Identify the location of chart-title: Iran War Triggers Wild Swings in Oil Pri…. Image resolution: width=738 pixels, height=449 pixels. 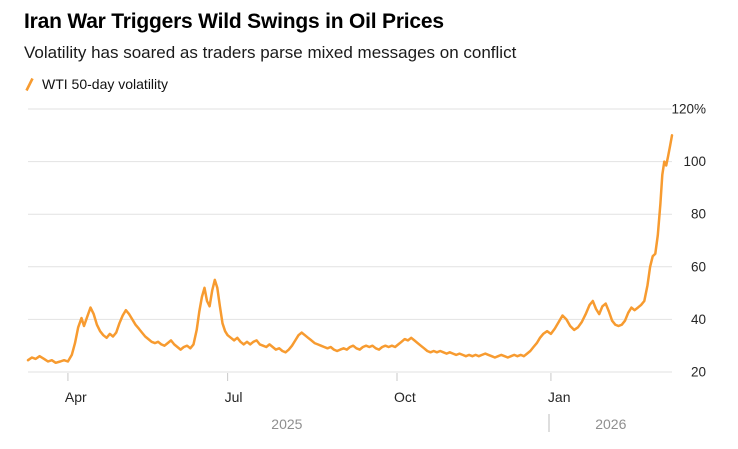
(234, 21).